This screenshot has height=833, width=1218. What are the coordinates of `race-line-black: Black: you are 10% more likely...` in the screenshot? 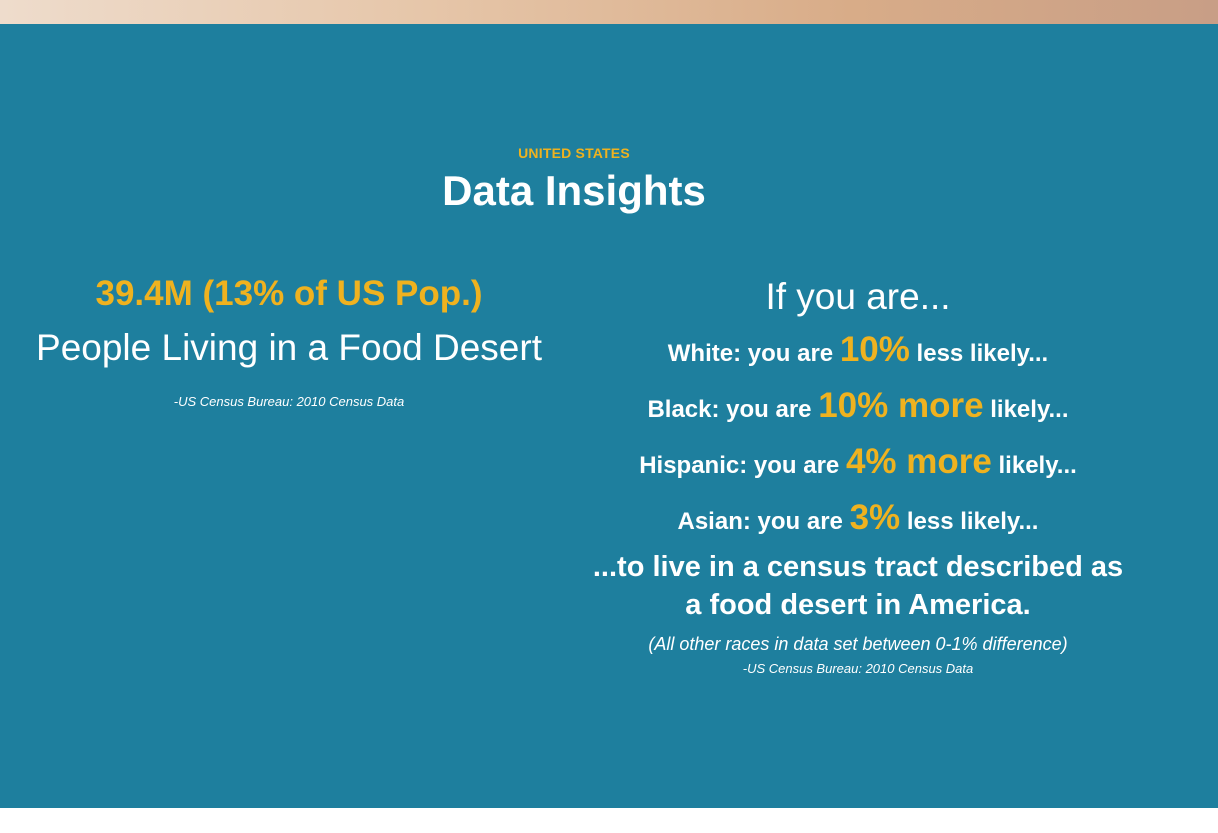 It's located at (858, 406).